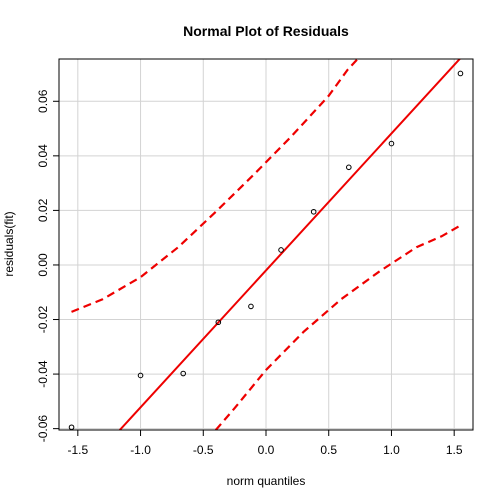  What do you see at coordinates (43, 320) in the screenshot?
I see `y-tick-label: -0.02` at bounding box center [43, 320].